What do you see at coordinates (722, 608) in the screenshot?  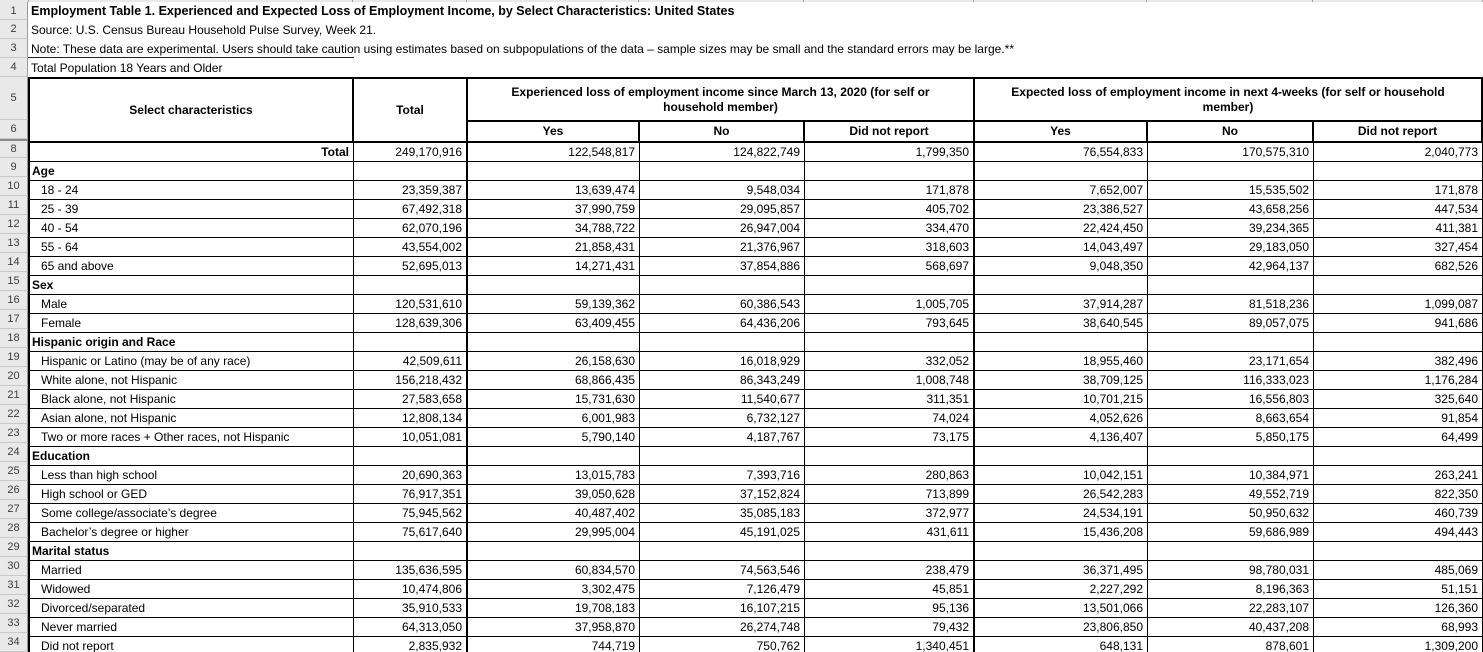 I see `cell-experienced-no: 16,107,215` at bounding box center [722, 608].